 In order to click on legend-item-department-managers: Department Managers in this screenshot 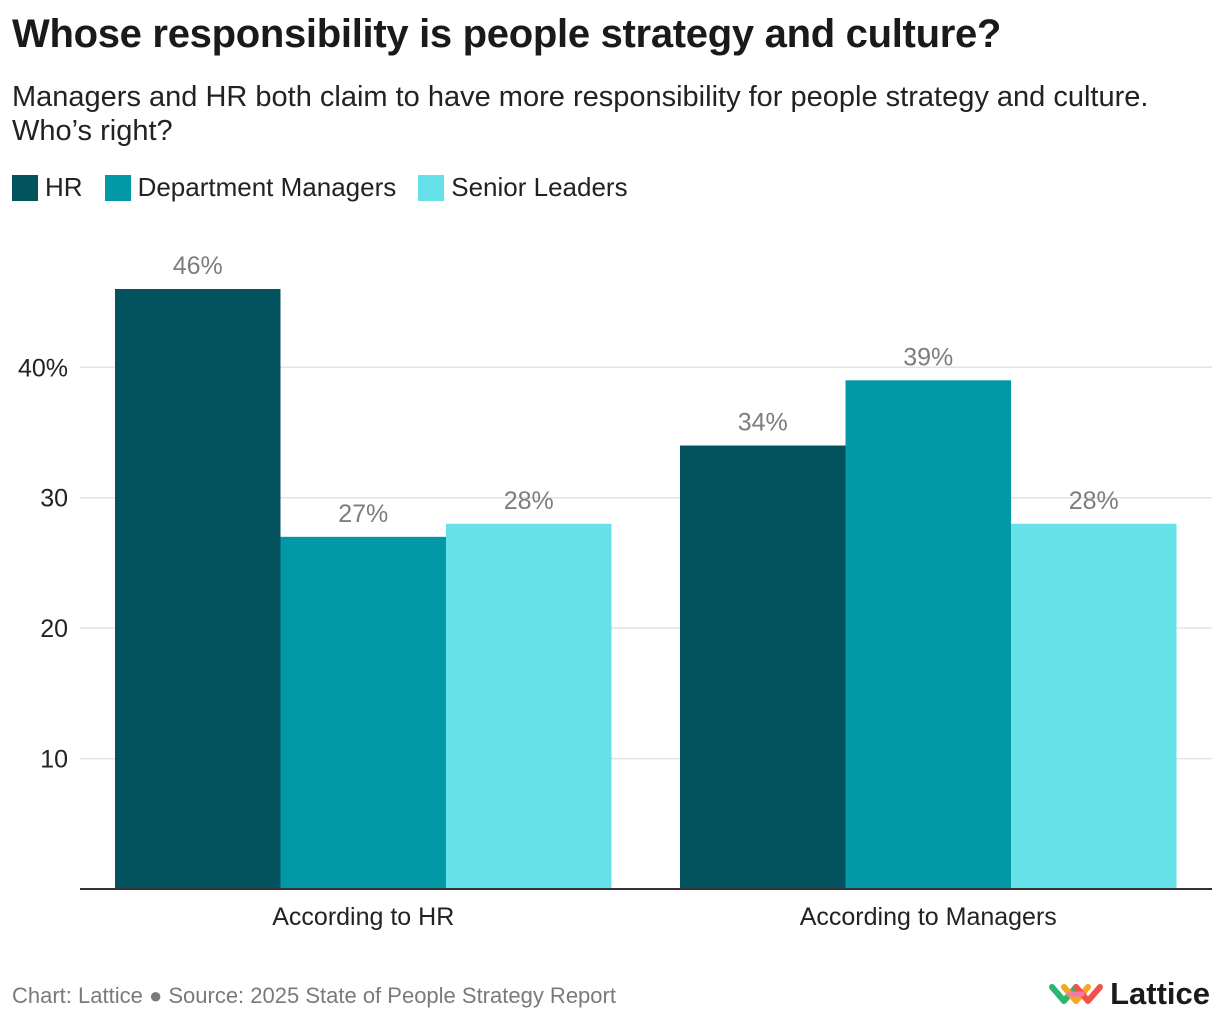, I will do `click(250, 187)`.